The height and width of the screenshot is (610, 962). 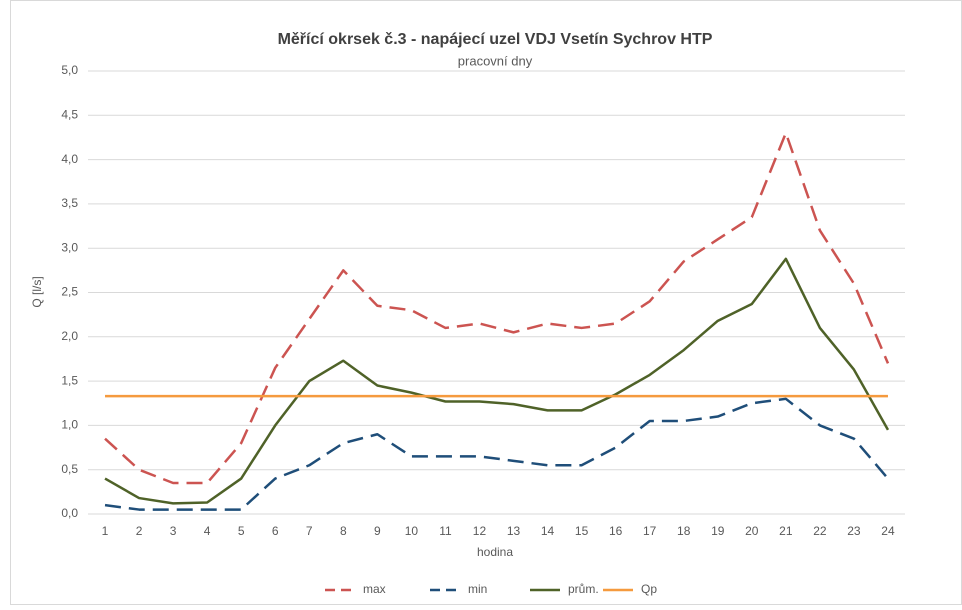 What do you see at coordinates (854, 531) in the screenshot?
I see `x-tick-label: 23` at bounding box center [854, 531].